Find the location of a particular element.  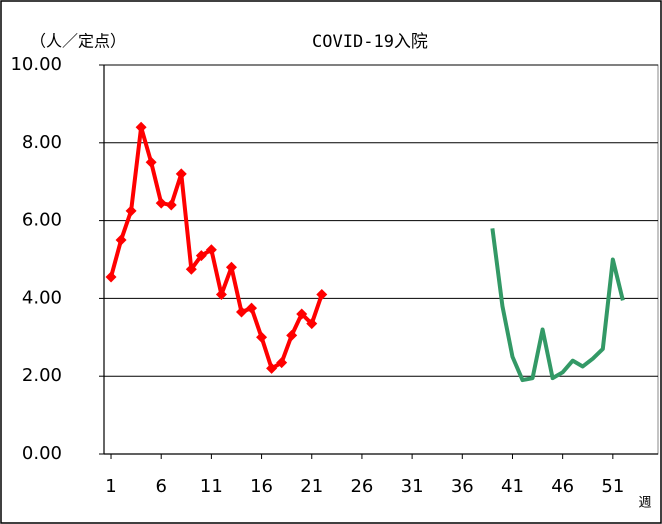

y-tick-label: 8.00 is located at coordinates (42, 142).